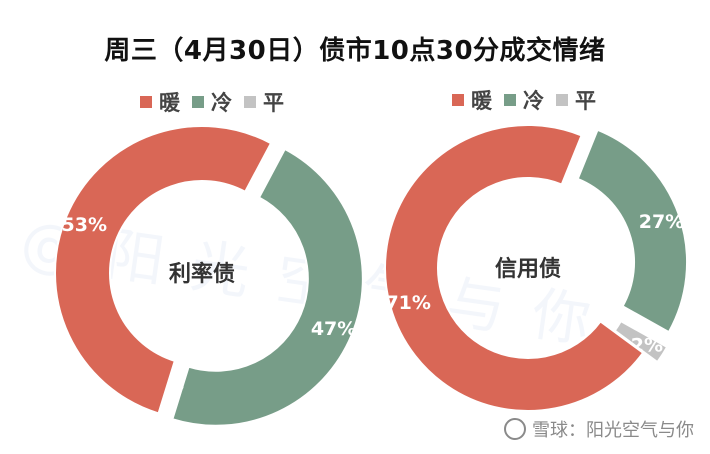 This screenshot has height=454, width=710. Describe the element at coordinates (632, 231) in the screenshot. I see `slice-cold` at that location.